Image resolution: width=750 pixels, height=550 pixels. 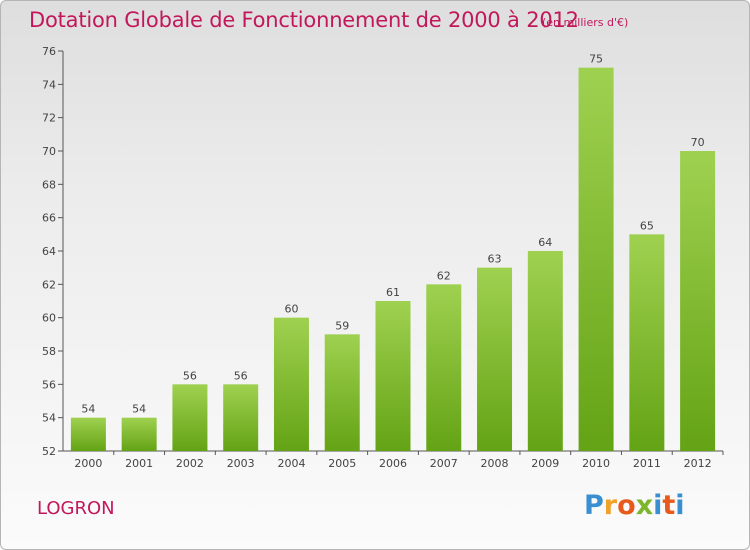 I want to click on y-tick-label: 56, so click(x=49, y=384).